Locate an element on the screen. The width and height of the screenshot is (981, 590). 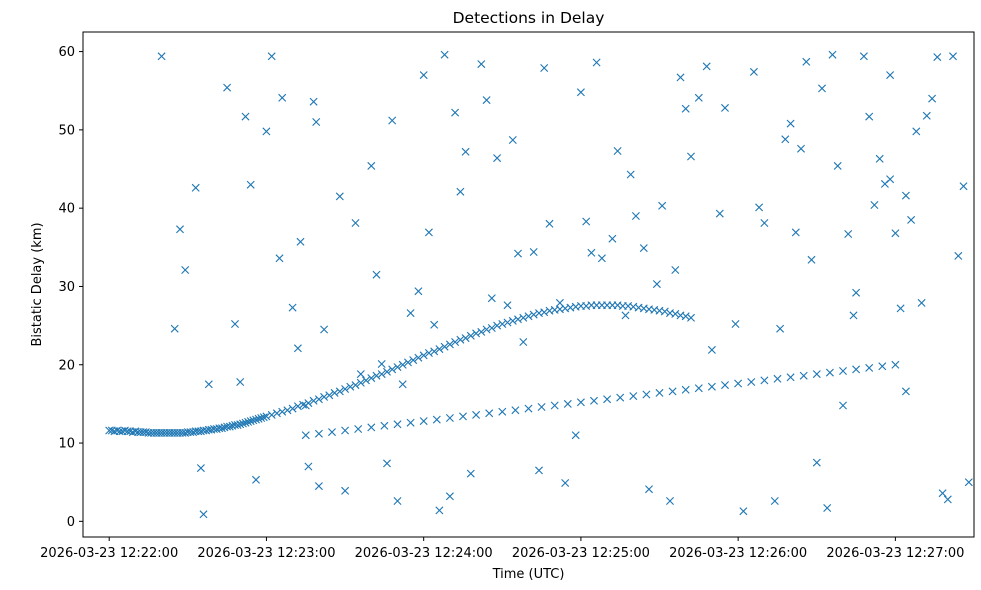
y-tick-label: 20 is located at coordinates (66, 365).